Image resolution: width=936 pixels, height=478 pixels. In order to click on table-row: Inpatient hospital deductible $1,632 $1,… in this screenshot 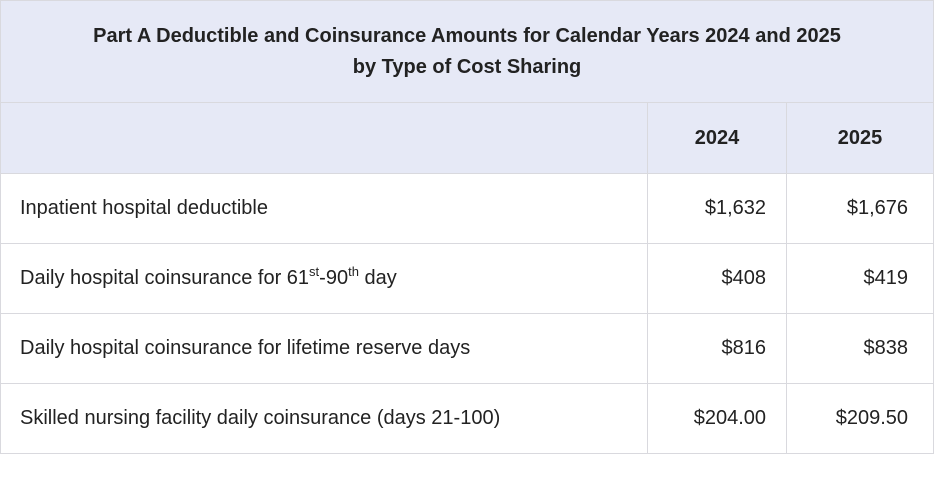, I will do `click(467, 208)`.